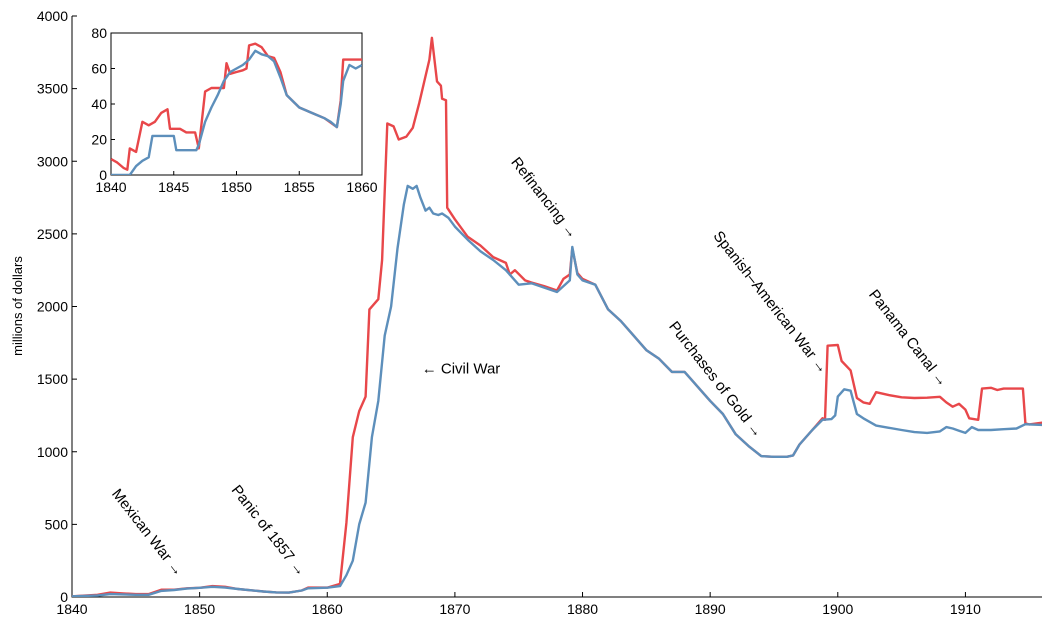  What do you see at coordinates (173, 187) in the screenshot?
I see `inset-x-tick-label: 1845` at bounding box center [173, 187].